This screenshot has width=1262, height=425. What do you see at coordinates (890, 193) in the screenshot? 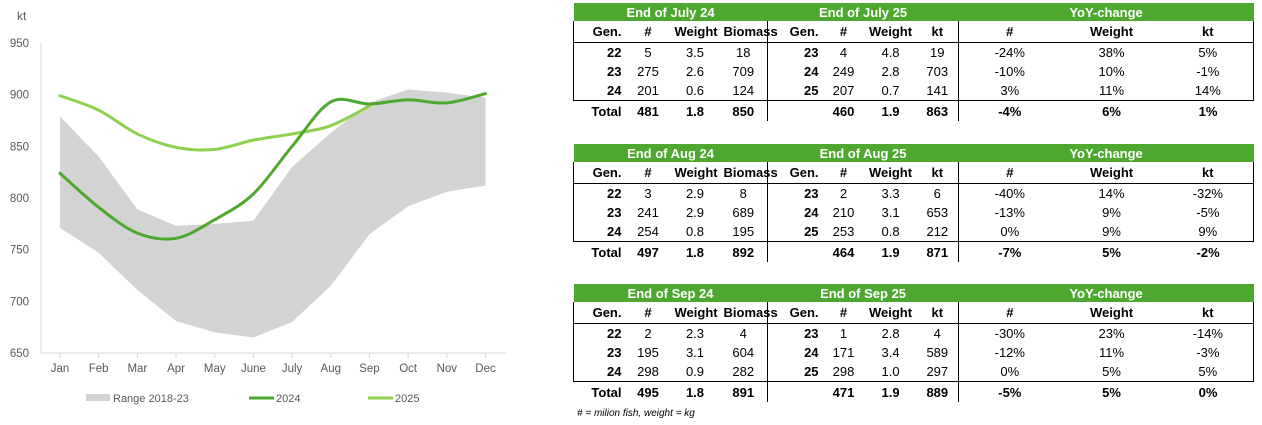
I see `table-cell: 3.3` at bounding box center [890, 193].